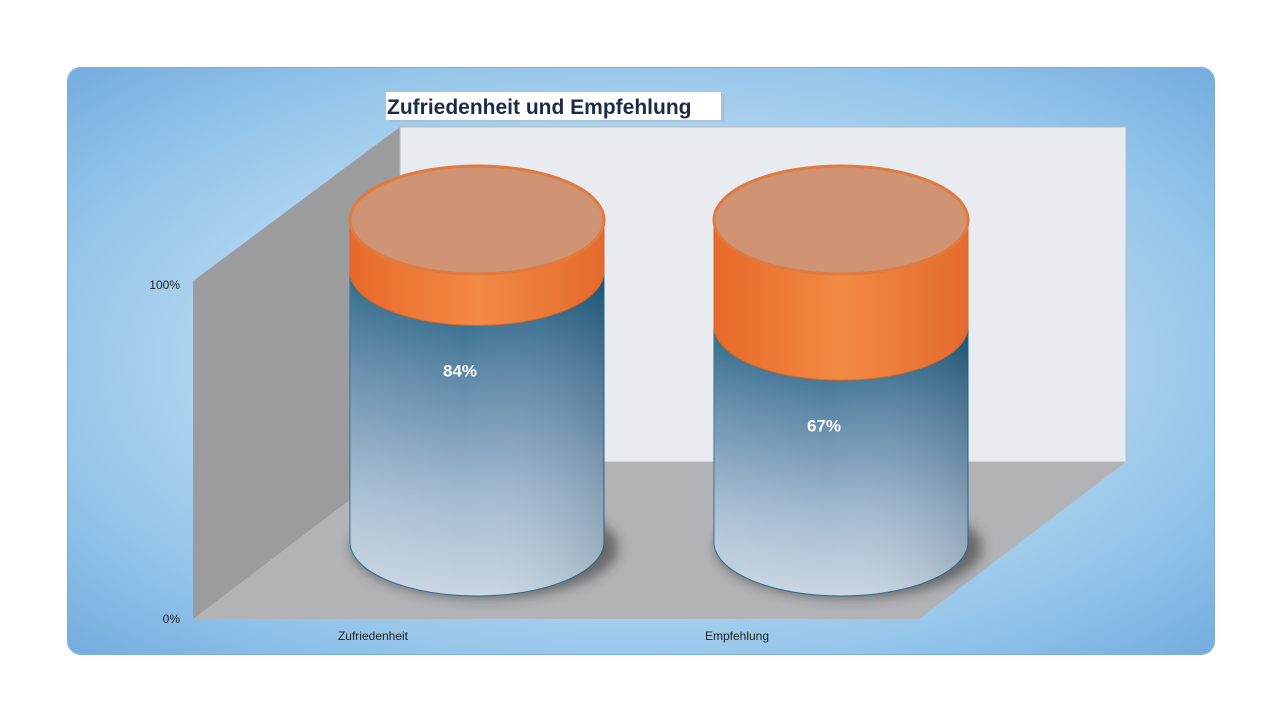 The image size is (1280, 720). What do you see at coordinates (373, 636) in the screenshot?
I see `x-tick-label-zufriedenheit: Zufriedenheit` at bounding box center [373, 636].